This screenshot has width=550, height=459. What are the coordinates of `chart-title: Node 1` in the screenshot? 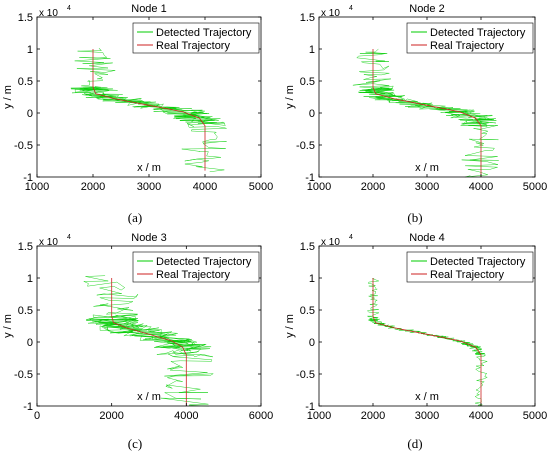 It's located at (148, 9).